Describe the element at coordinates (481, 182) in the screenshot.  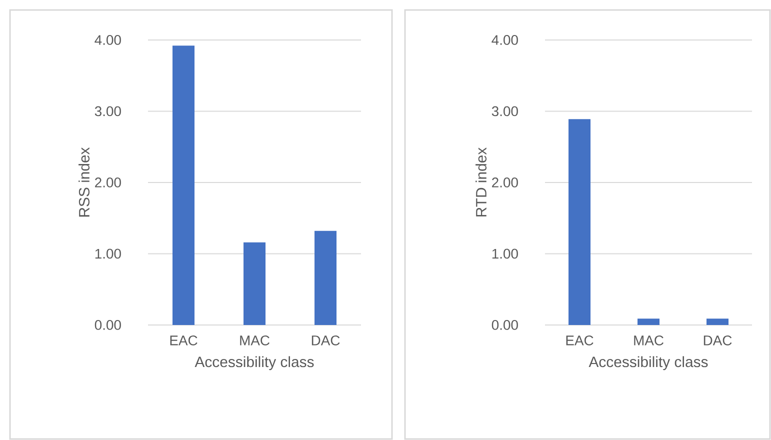
I see `y-axis-title: RTD index` at that location.